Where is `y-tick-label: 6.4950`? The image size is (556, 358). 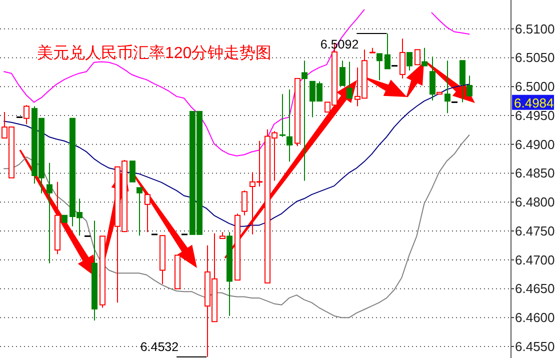 y-tick-label: 6.4950 is located at coordinates (535, 115).